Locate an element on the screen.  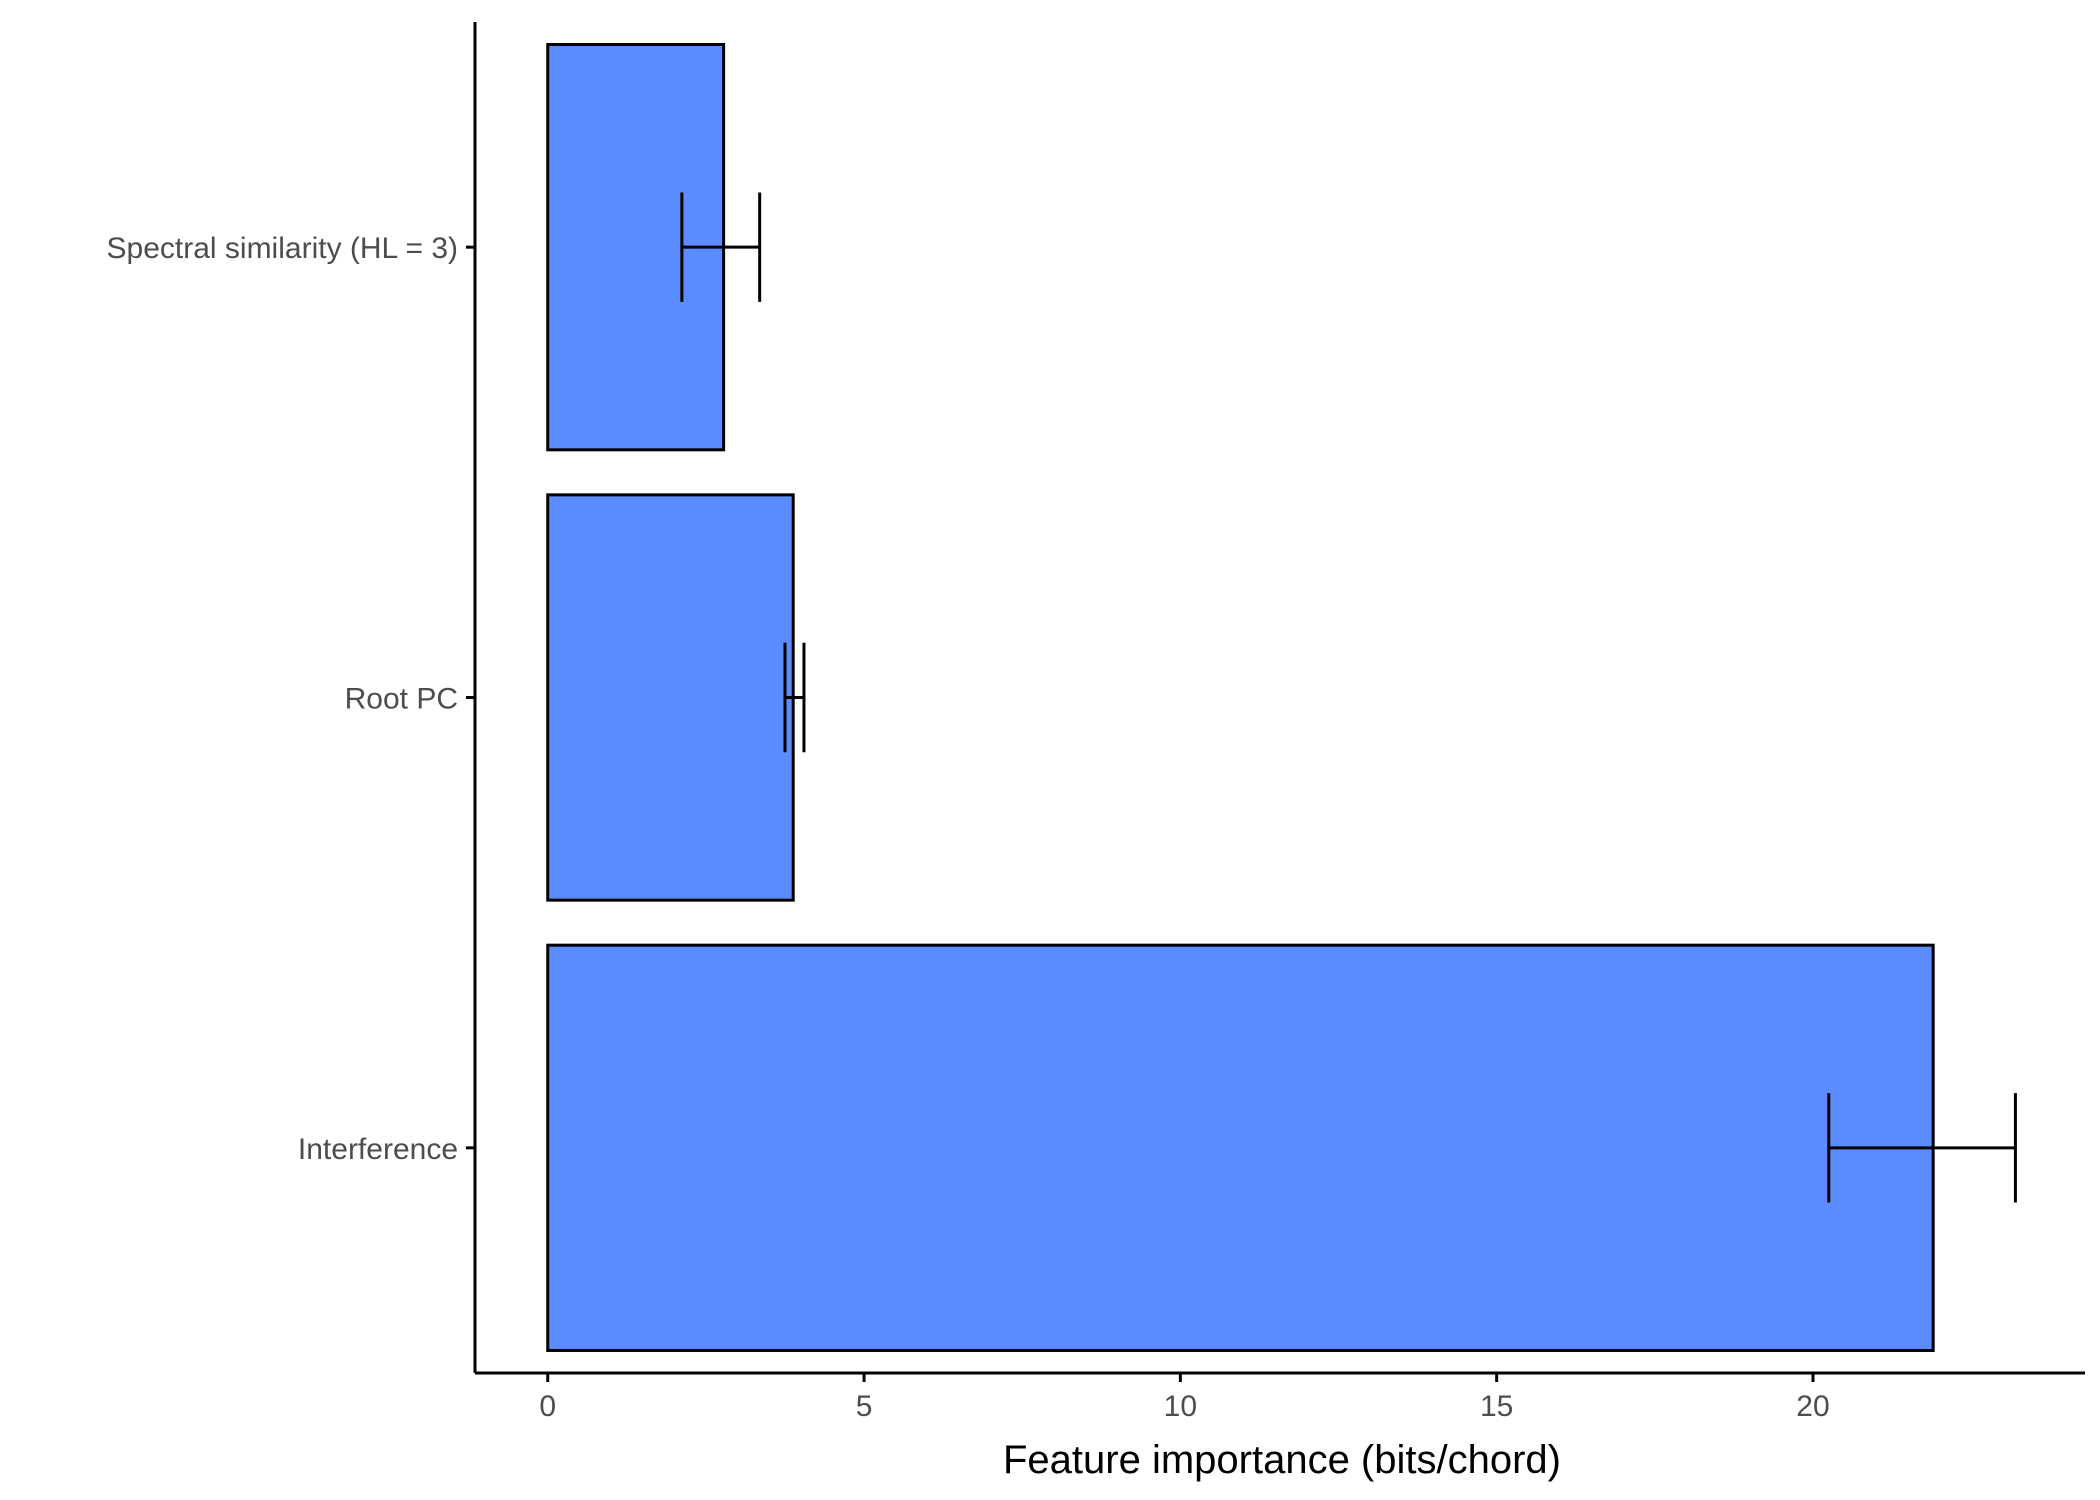
x-tick-label: 15 is located at coordinates (1496, 1406).